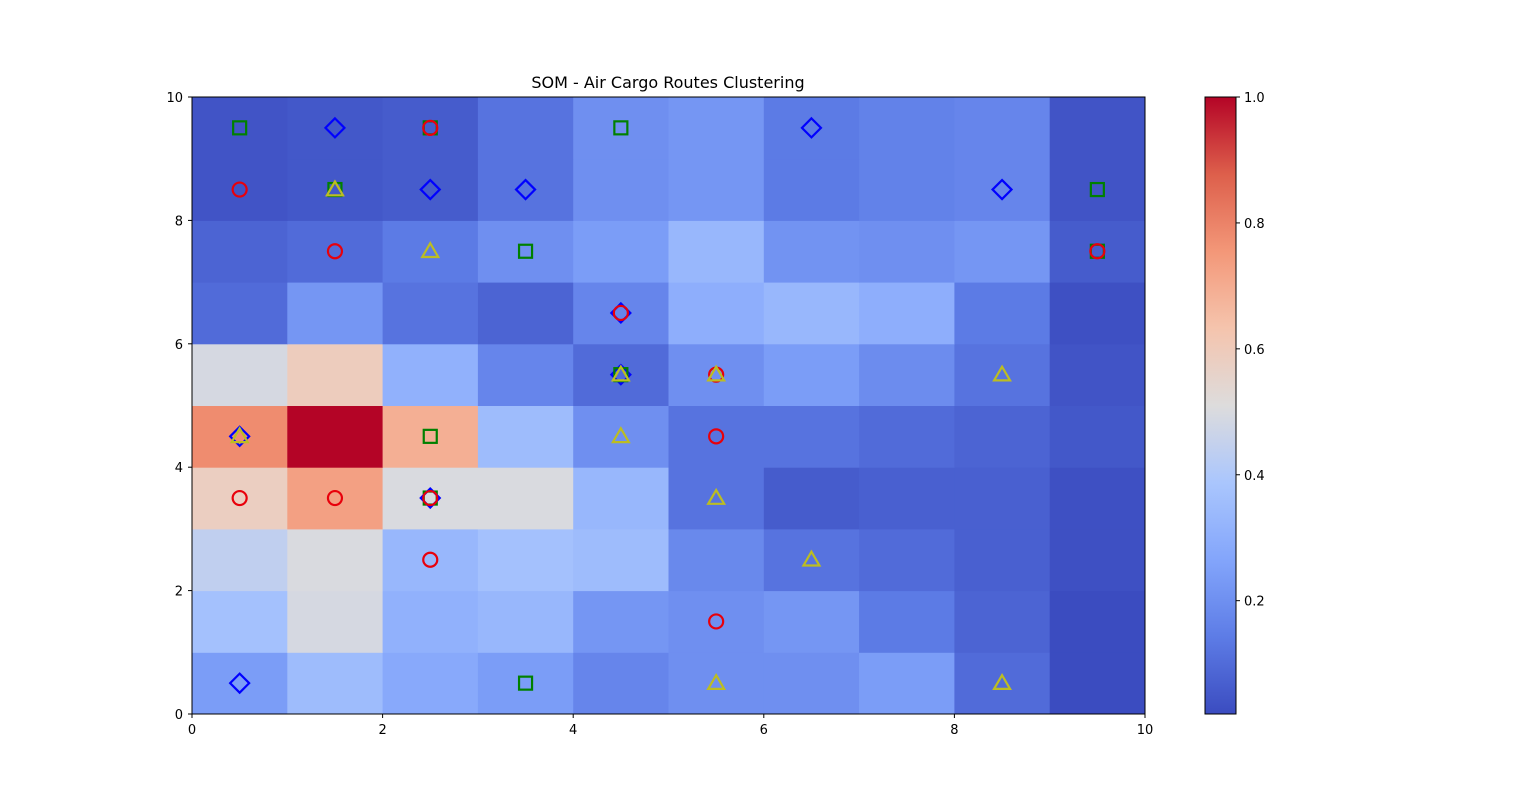  What do you see at coordinates (1145, 730) in the screenshot?
I see `x-tick-label: 10` at bounding box center [1145, 730].